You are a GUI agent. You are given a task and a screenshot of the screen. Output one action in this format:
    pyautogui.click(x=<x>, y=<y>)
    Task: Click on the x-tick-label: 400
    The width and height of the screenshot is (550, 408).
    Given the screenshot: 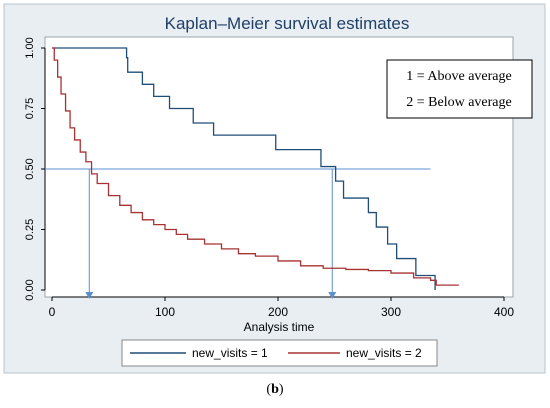 What is the action you would take?
    pyautogui.click(x=504, y=312)
    